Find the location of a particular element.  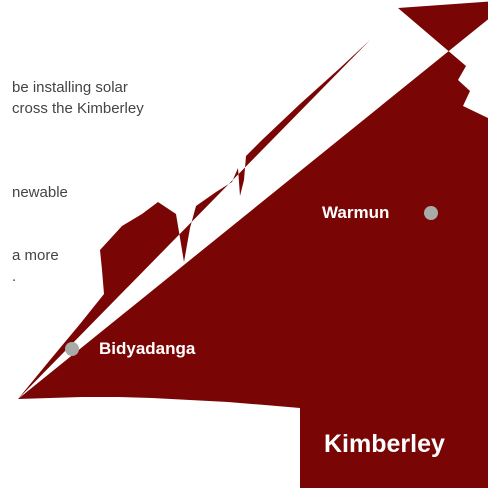

region-label: Kimberley is located at coordinates (384, 444).